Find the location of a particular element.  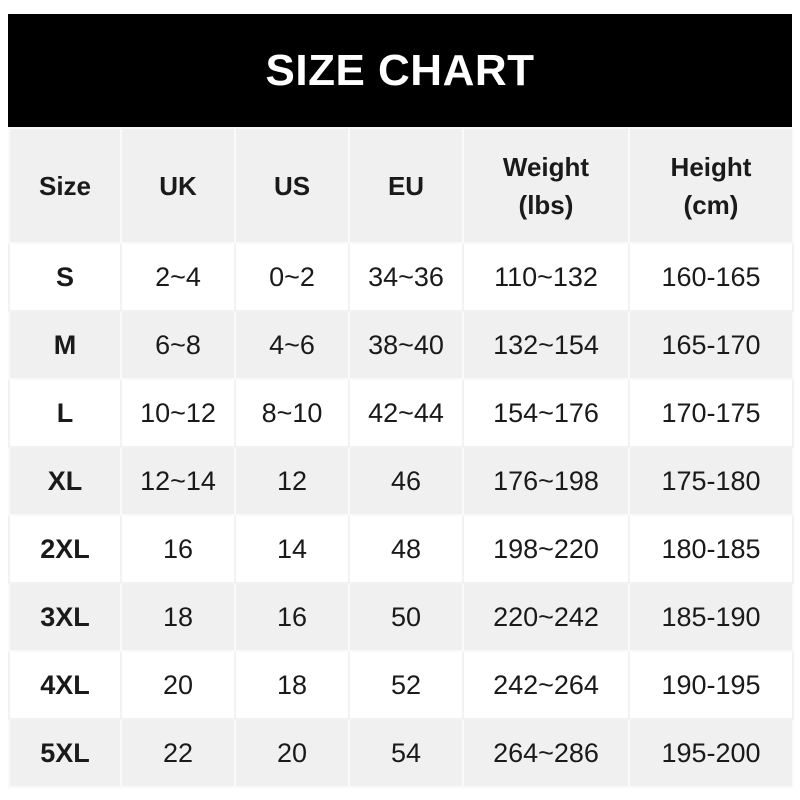

cell-height: 180-185 is located at coordinates (711, 549).